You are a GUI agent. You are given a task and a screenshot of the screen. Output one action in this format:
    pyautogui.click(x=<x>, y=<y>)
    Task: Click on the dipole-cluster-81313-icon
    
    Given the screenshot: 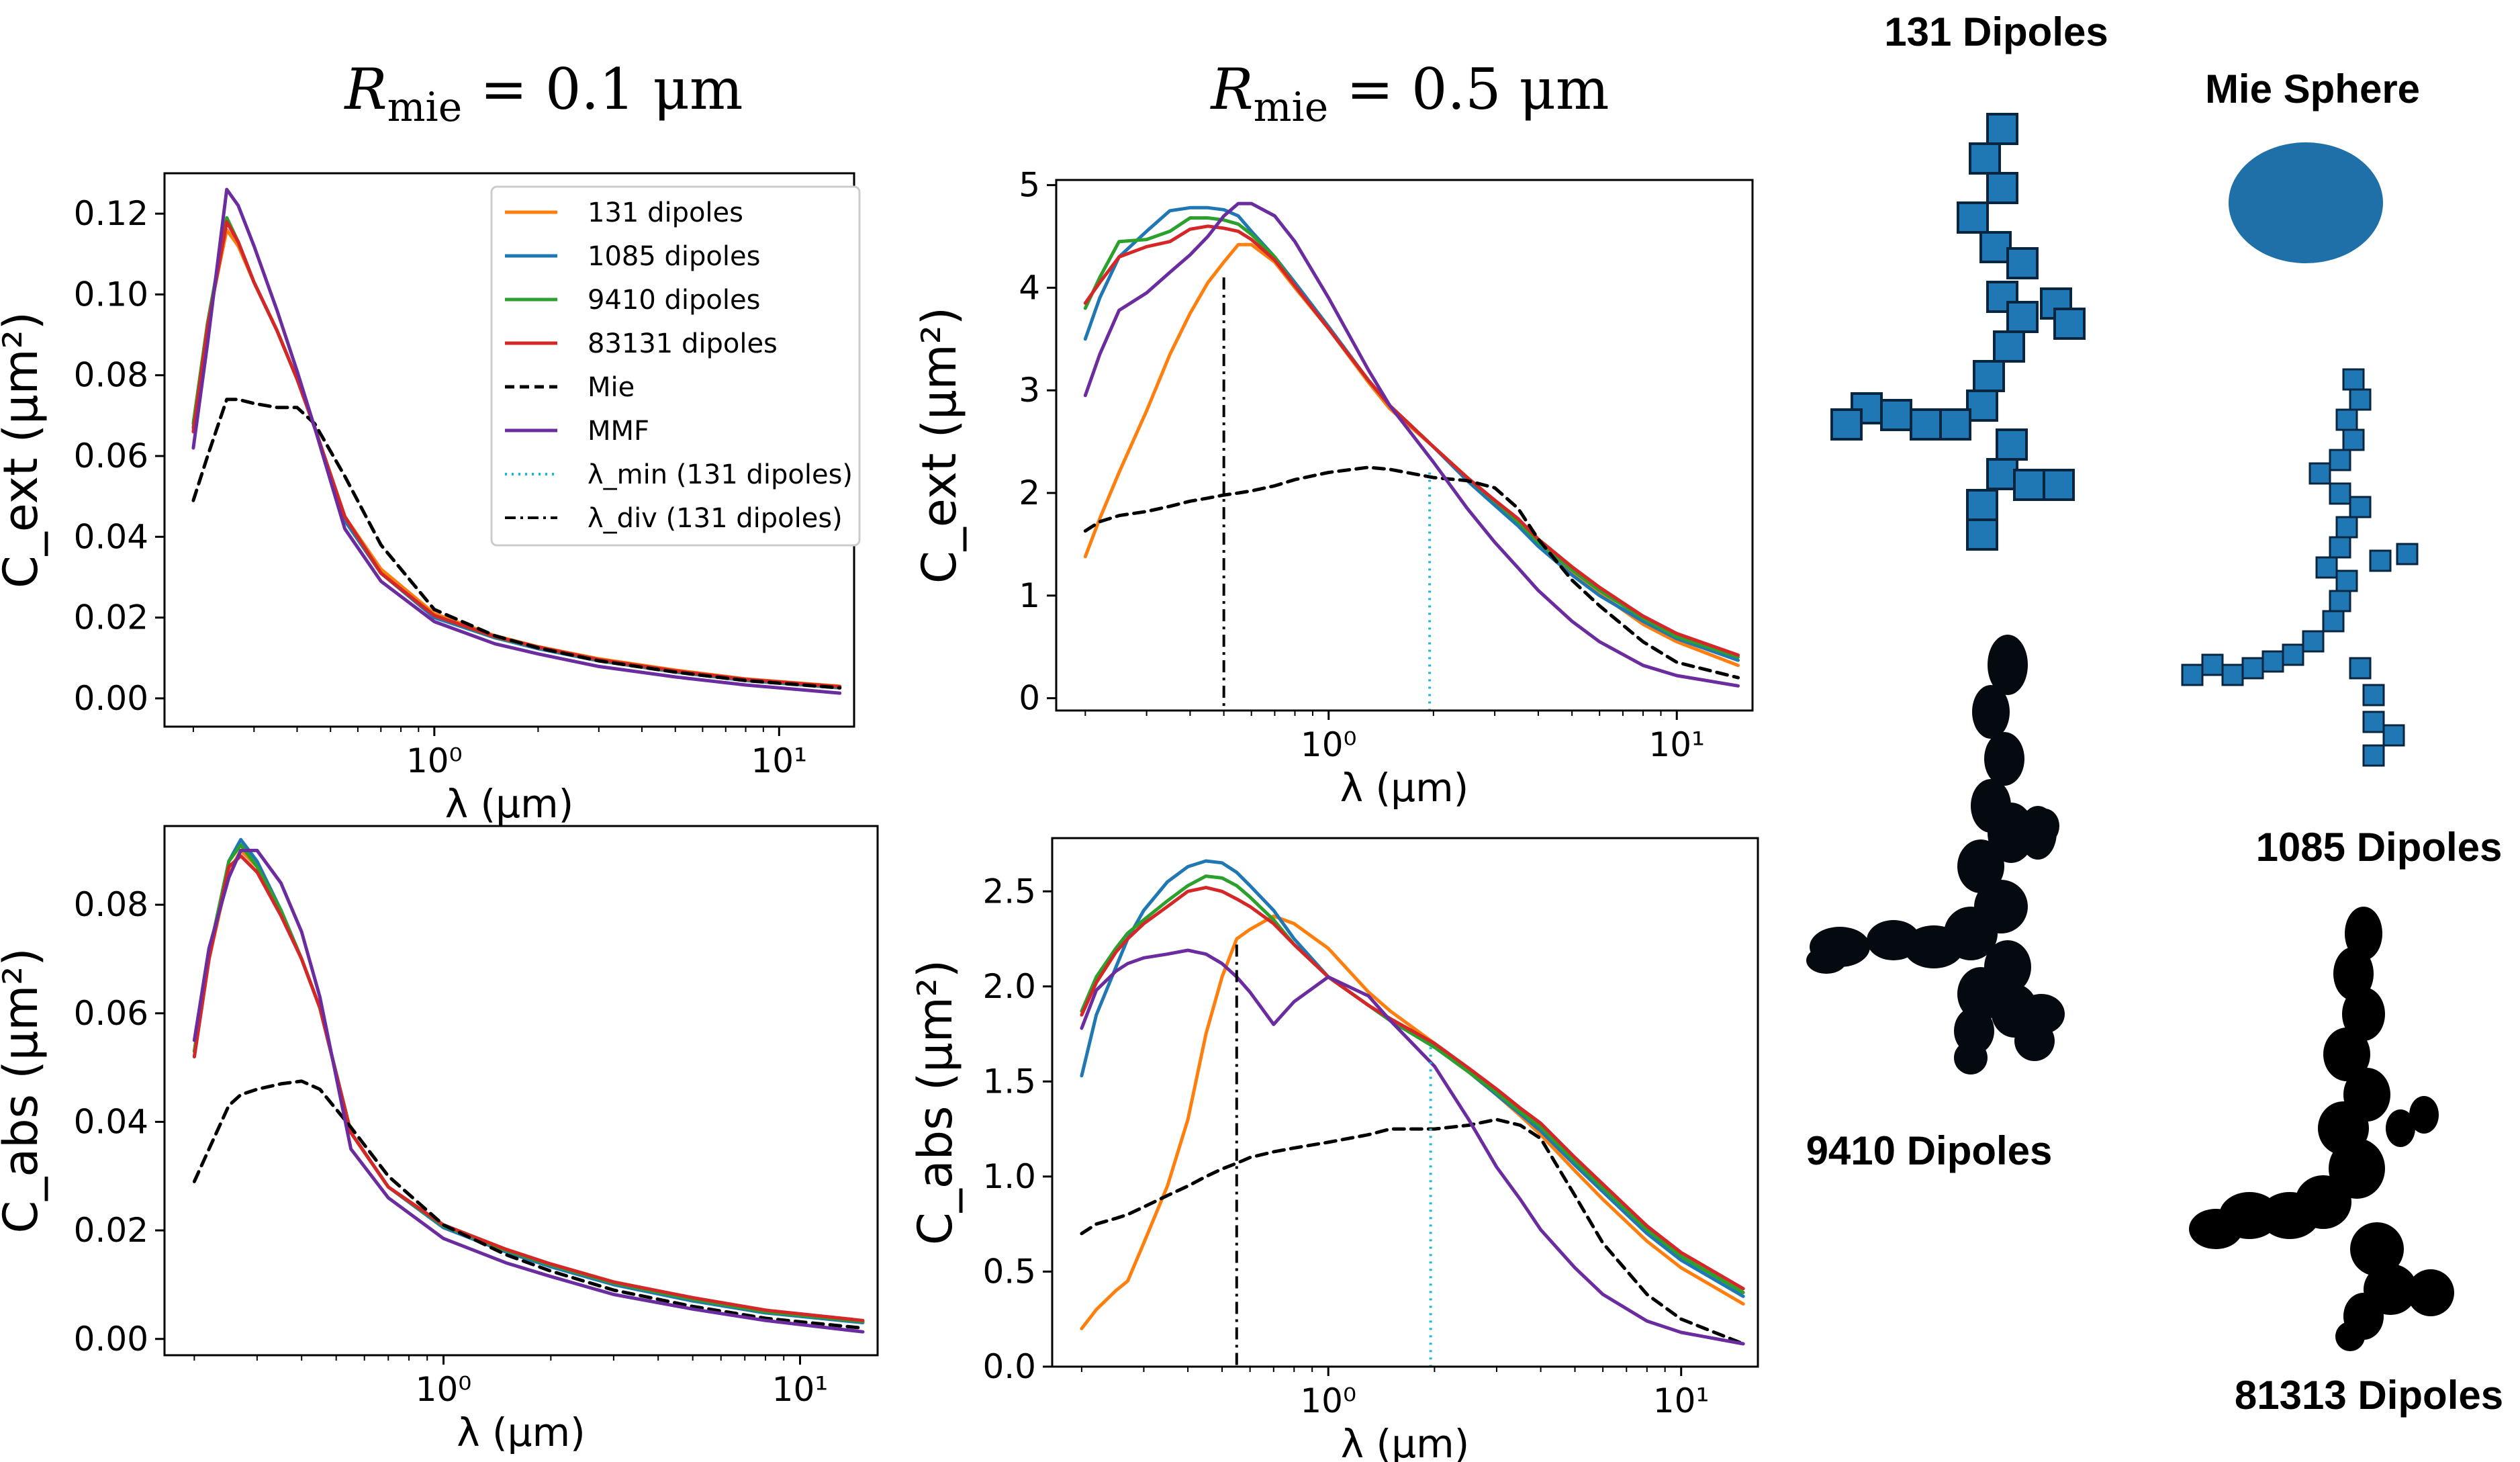 What is the action you would take?
    pyautogui.click(x=2321, y=1129)
    